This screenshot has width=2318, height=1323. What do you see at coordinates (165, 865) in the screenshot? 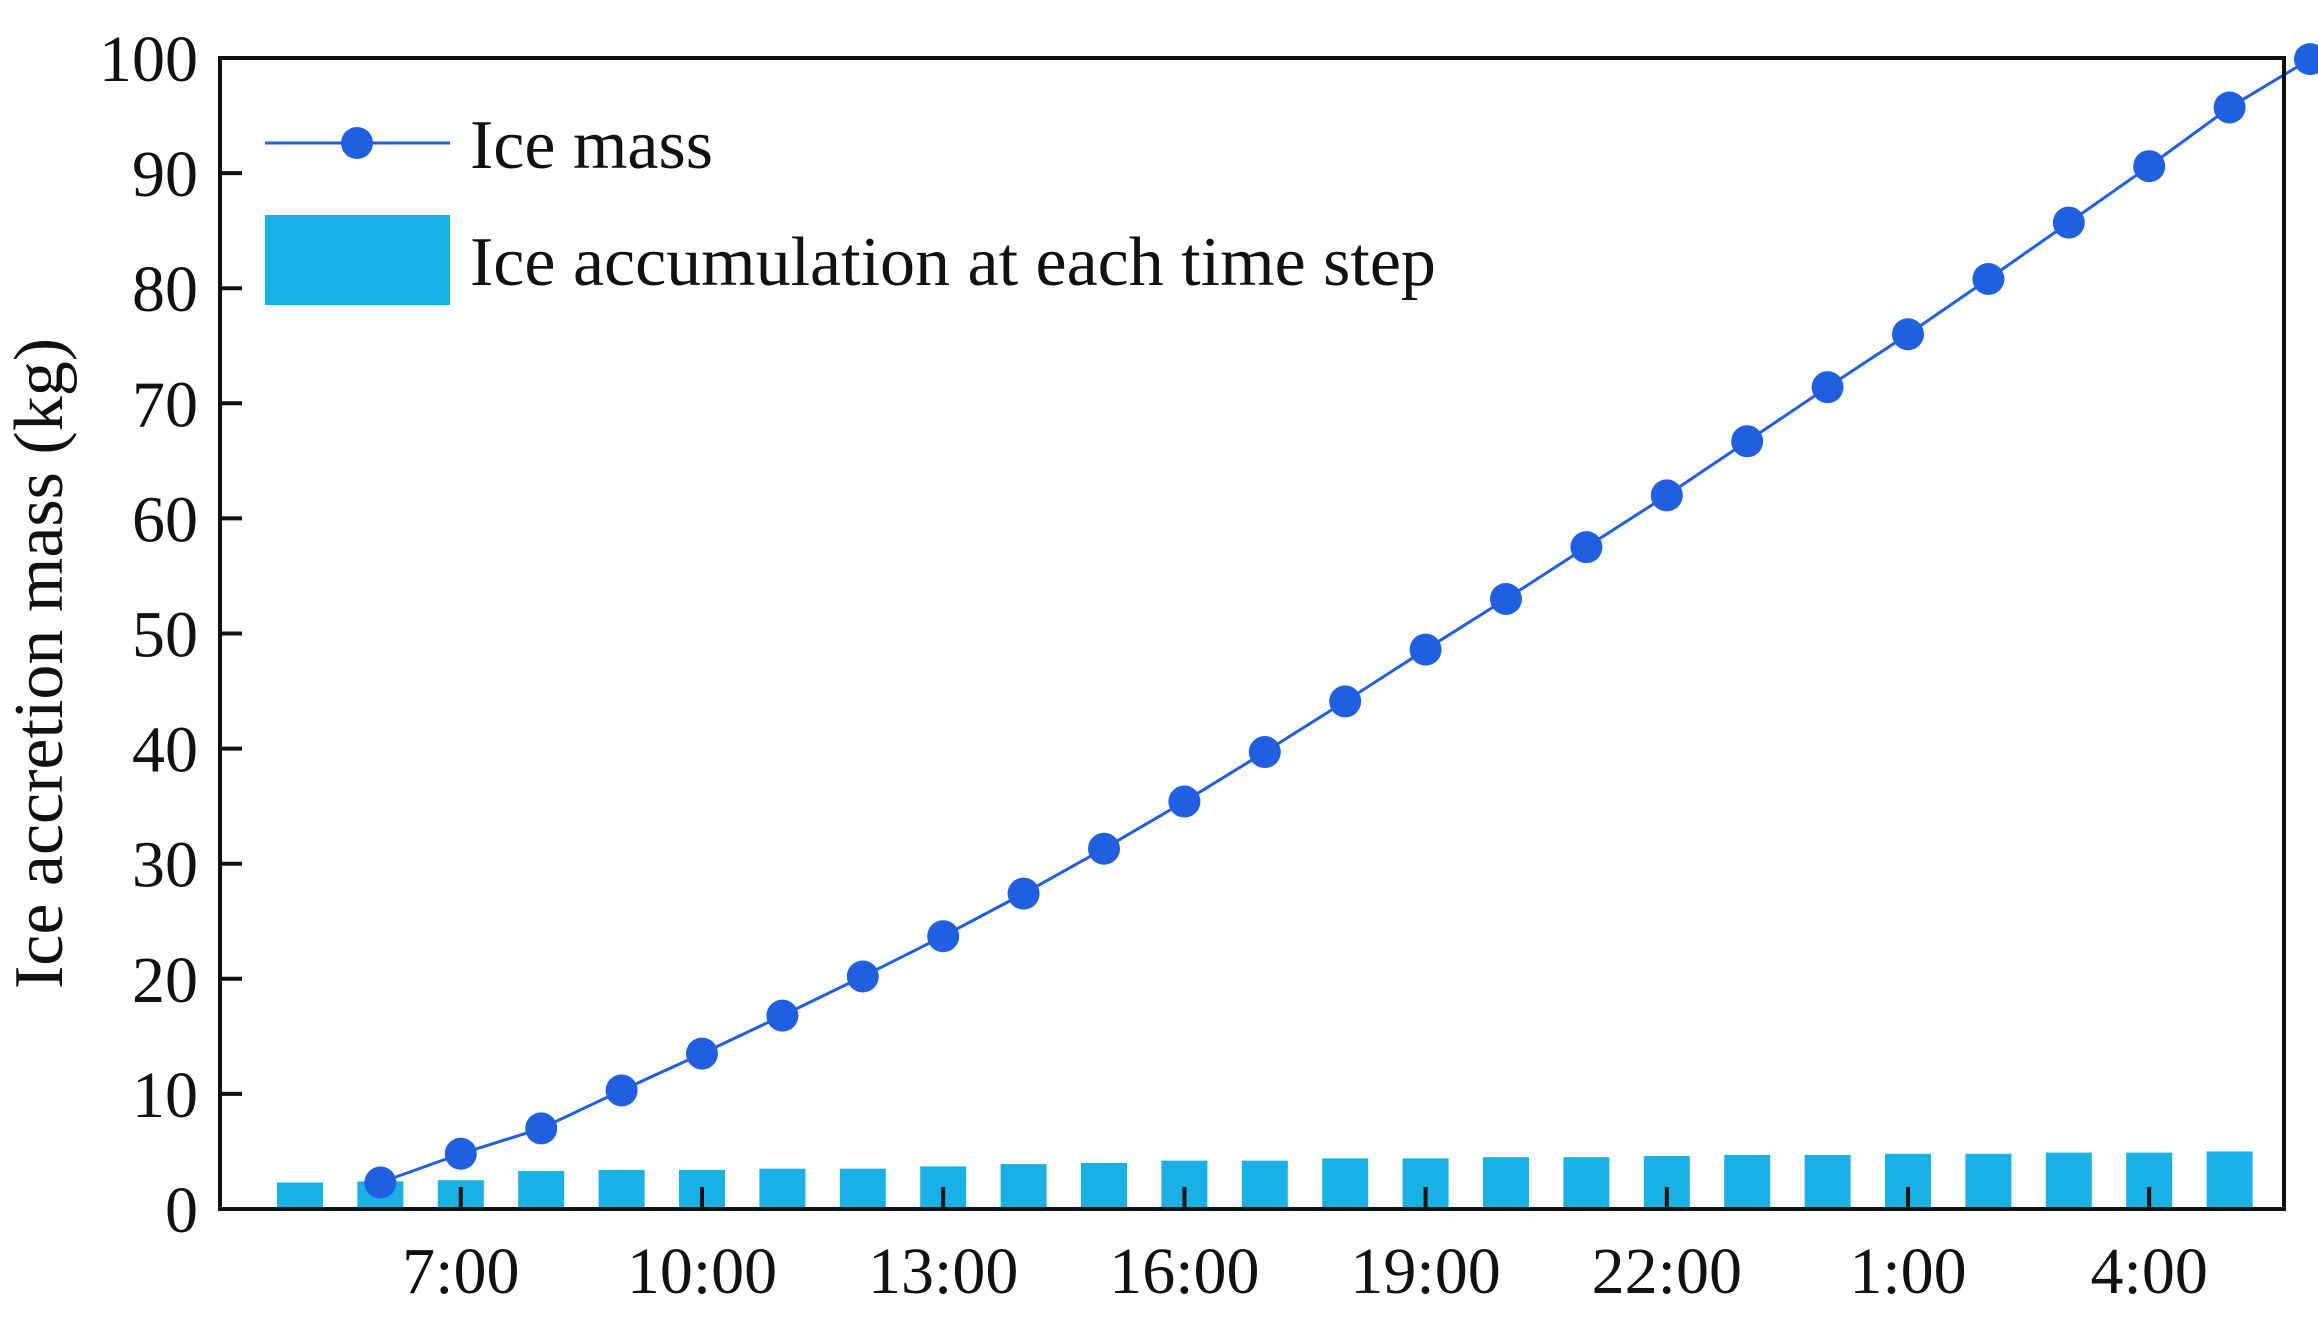
I see `y-tick-label-30: 30` at bounding box center [165, 865].